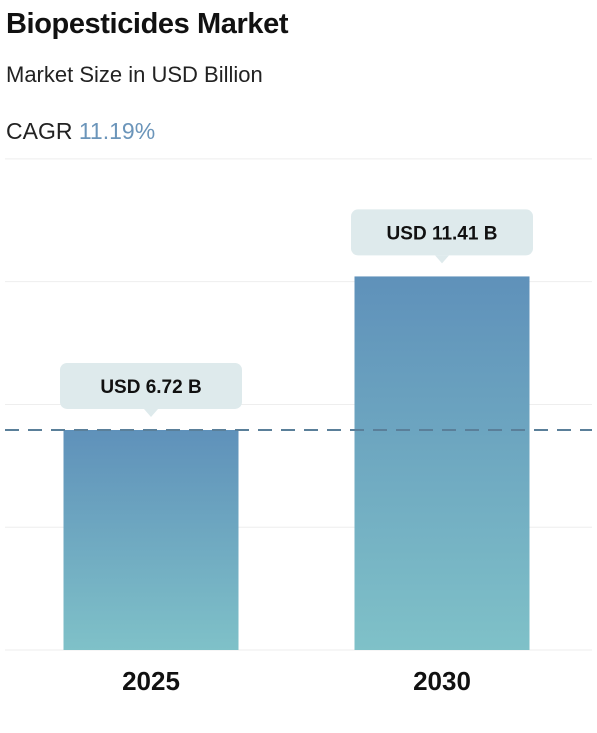 The width and height of the screenshot is (597, 733). I want to click on chart-title: Biopesticides Market, so click(147, 24).